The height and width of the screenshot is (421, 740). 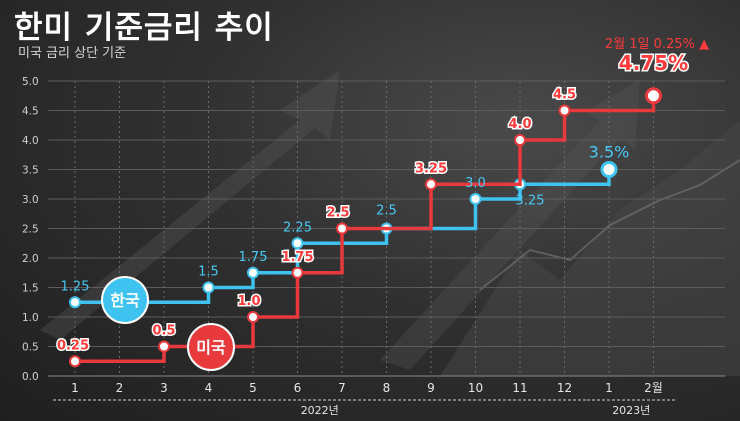 What do you see at coordinates (75, 286) in the screenshot?
I see `data-label: 1.25` at bounding box center [75, 286].